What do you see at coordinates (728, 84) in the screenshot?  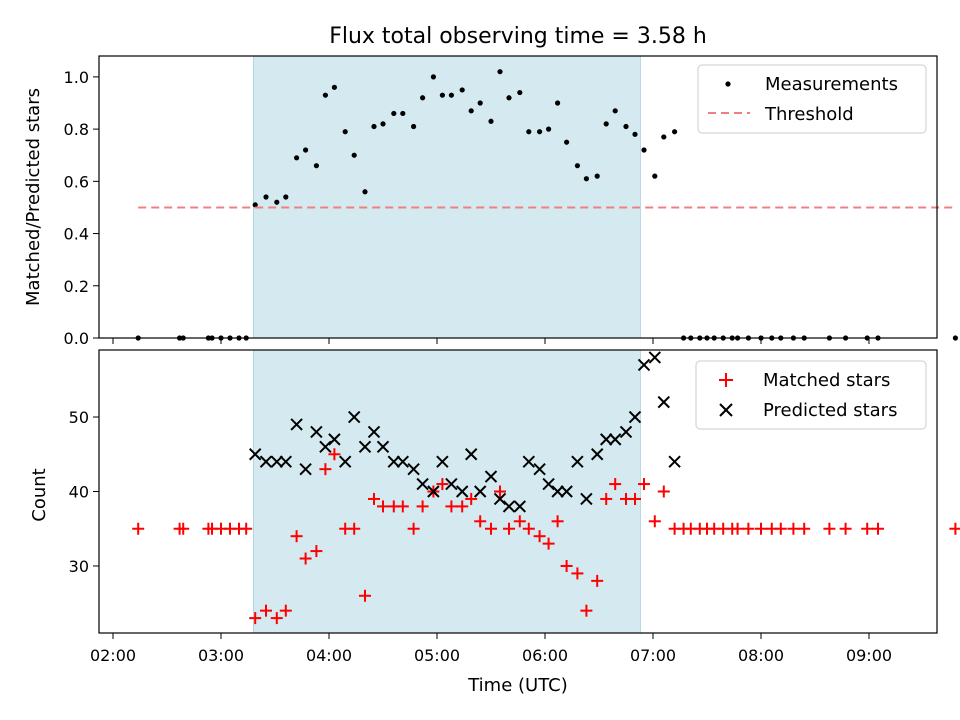 I see `legend-measurements-marker` at bounding box center [728, 84].